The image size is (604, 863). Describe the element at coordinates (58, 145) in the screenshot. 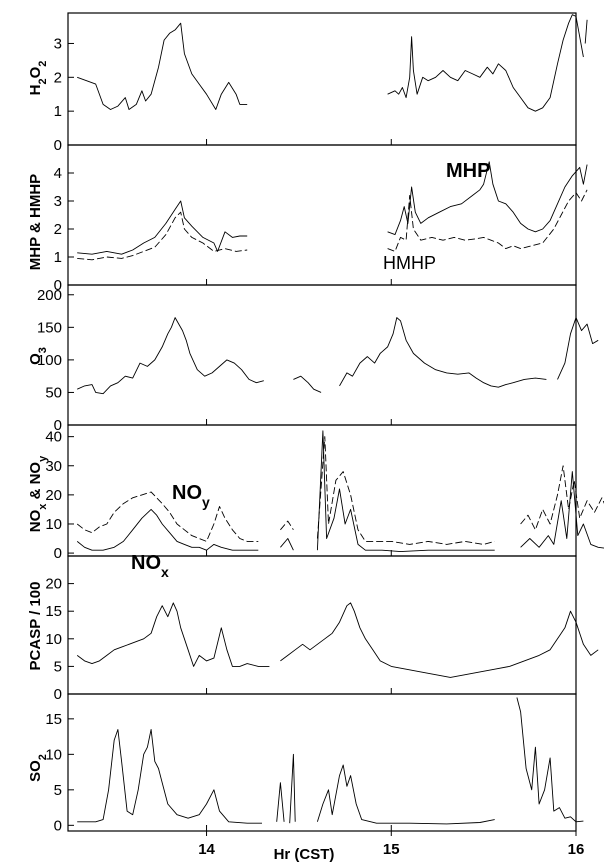

I see `ytick-label-h2o2-0: 0` at that location.